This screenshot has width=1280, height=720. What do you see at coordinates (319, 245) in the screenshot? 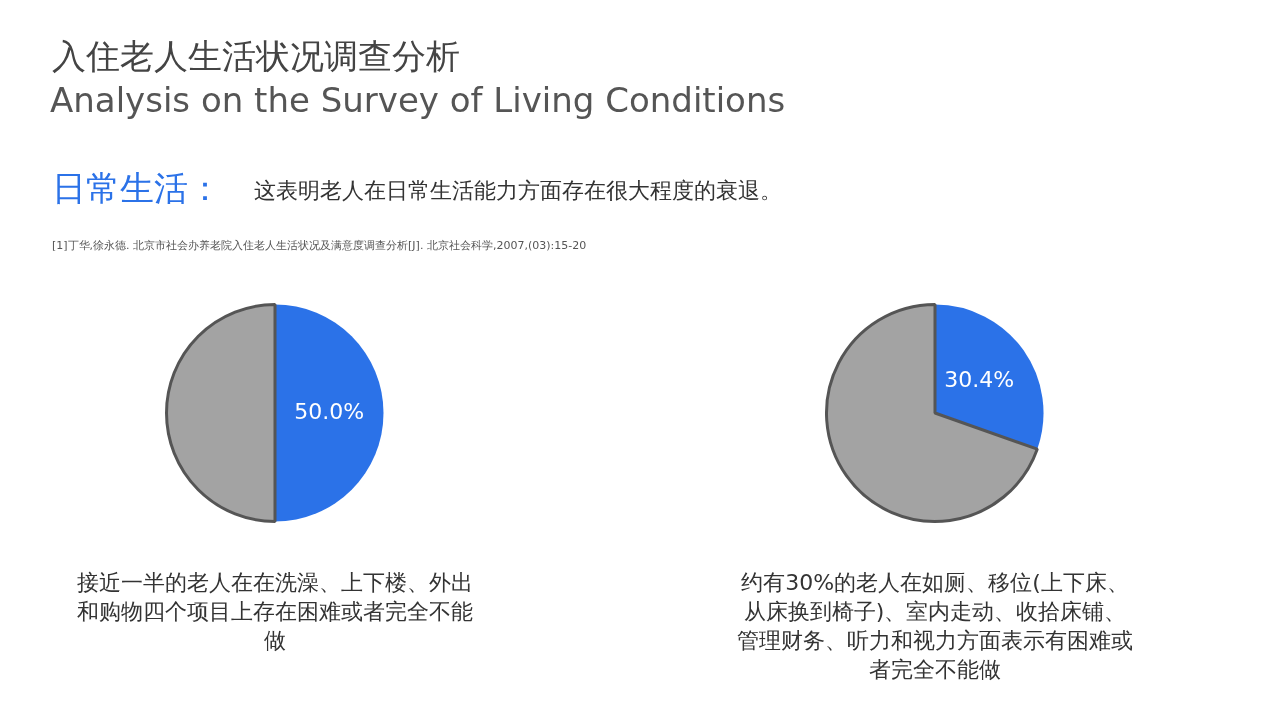
I see `text: [1]丁华,徐永德. 北京市社会办养老院入住老人生活状况及满意度调查分析[J]. 北京社会科学,2007,(03):15-20` at bounding box center [319, 245].